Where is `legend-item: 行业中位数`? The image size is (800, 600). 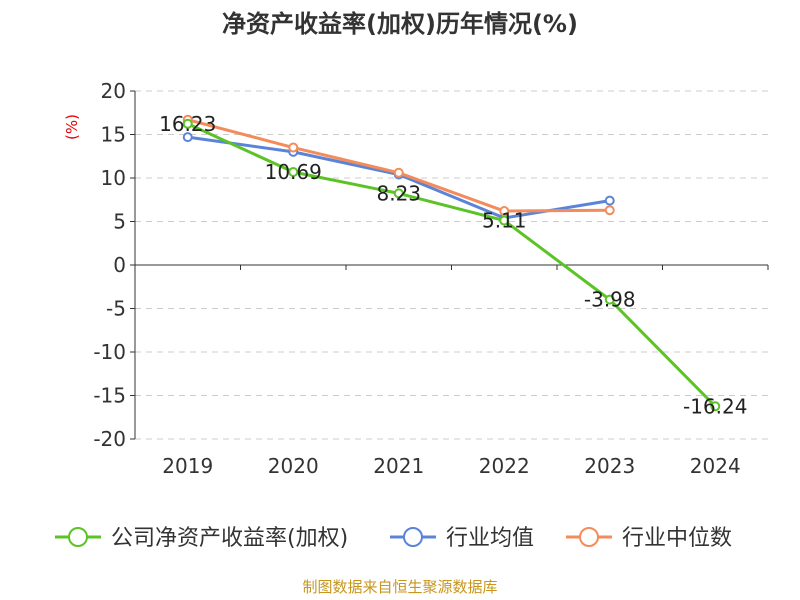
legend-item: 行业中位数 is located at coordinates (649, 538).